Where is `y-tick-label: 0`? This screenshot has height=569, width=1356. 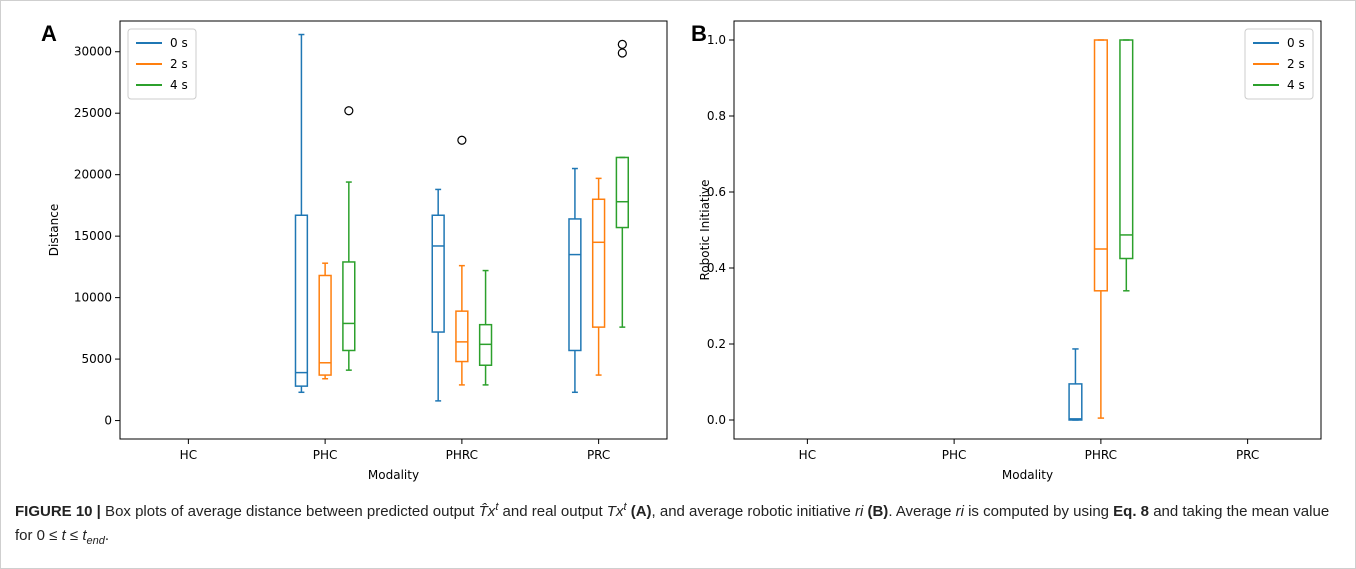 y-tick-label: 0 is located at coordinates (108, 421).